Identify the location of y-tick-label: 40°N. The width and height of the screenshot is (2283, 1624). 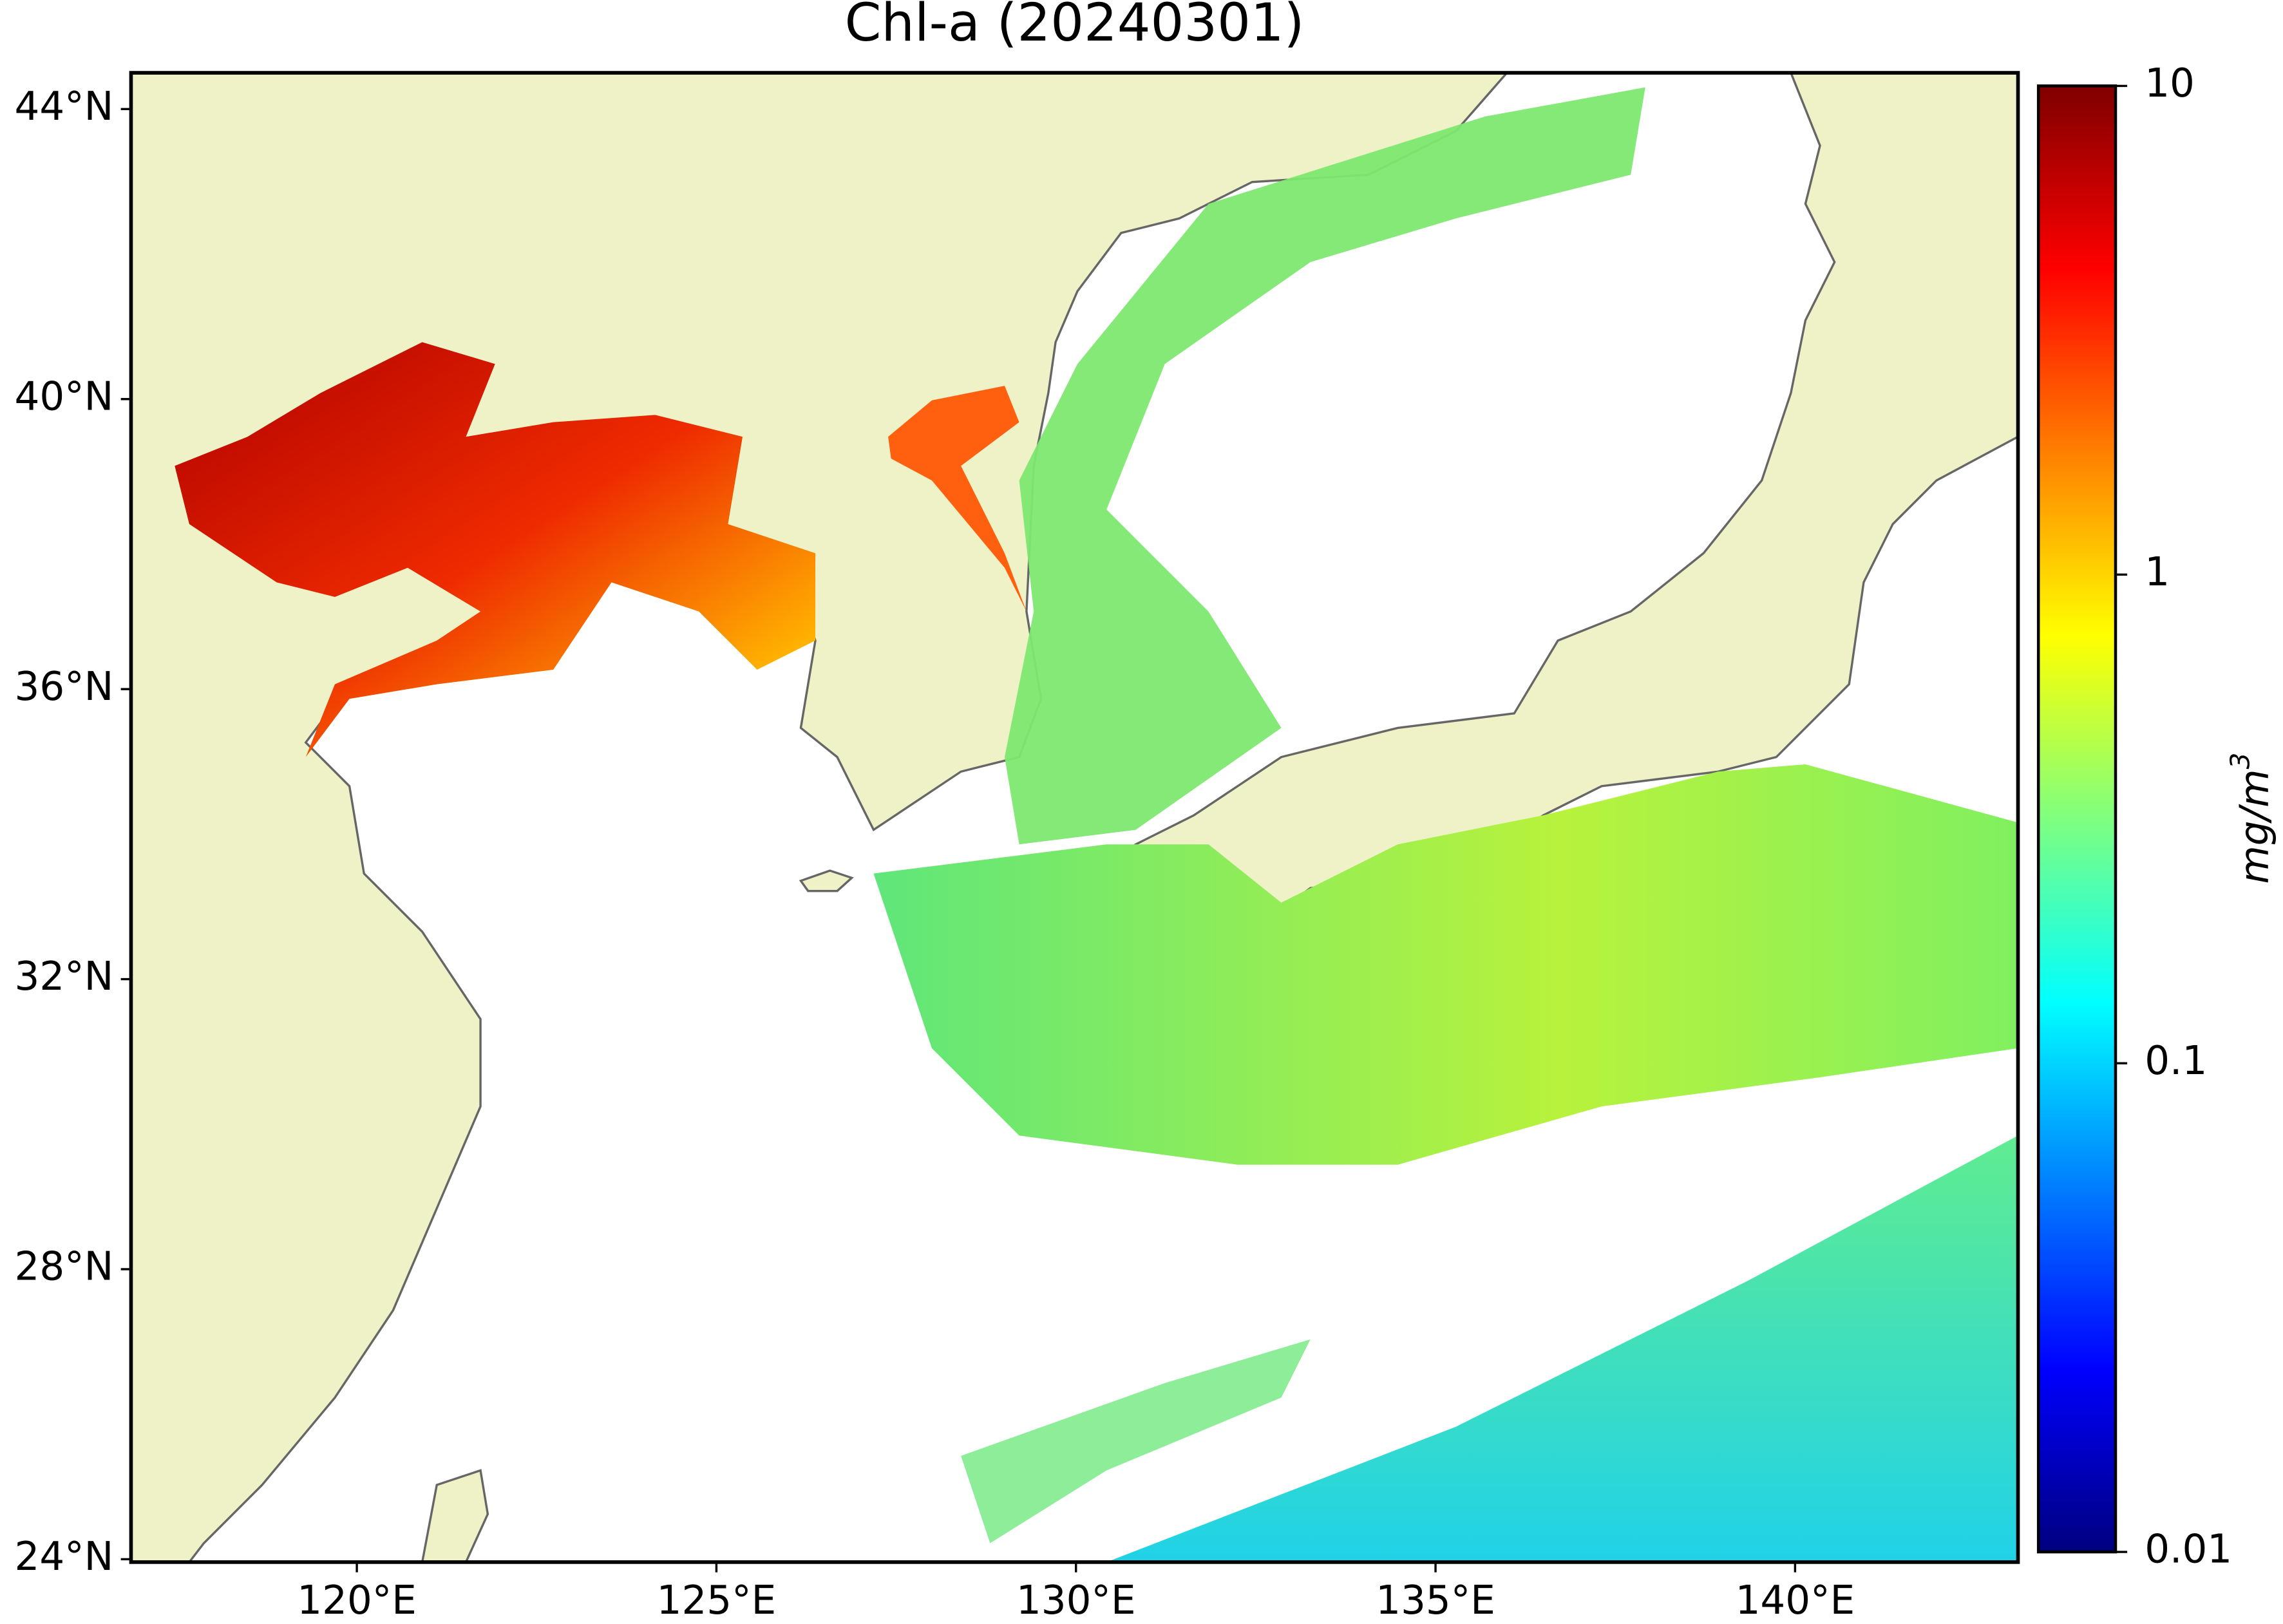
(64, 396).